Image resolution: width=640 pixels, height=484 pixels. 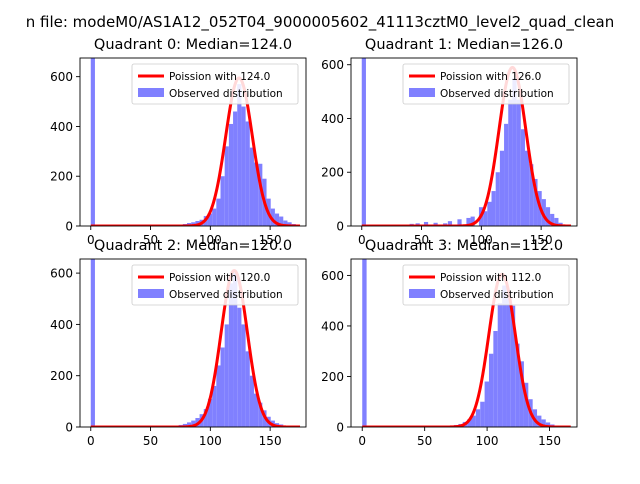 I want to click on legend: Poission with 112.0 Observed distribution, so click(x=486, y=285).